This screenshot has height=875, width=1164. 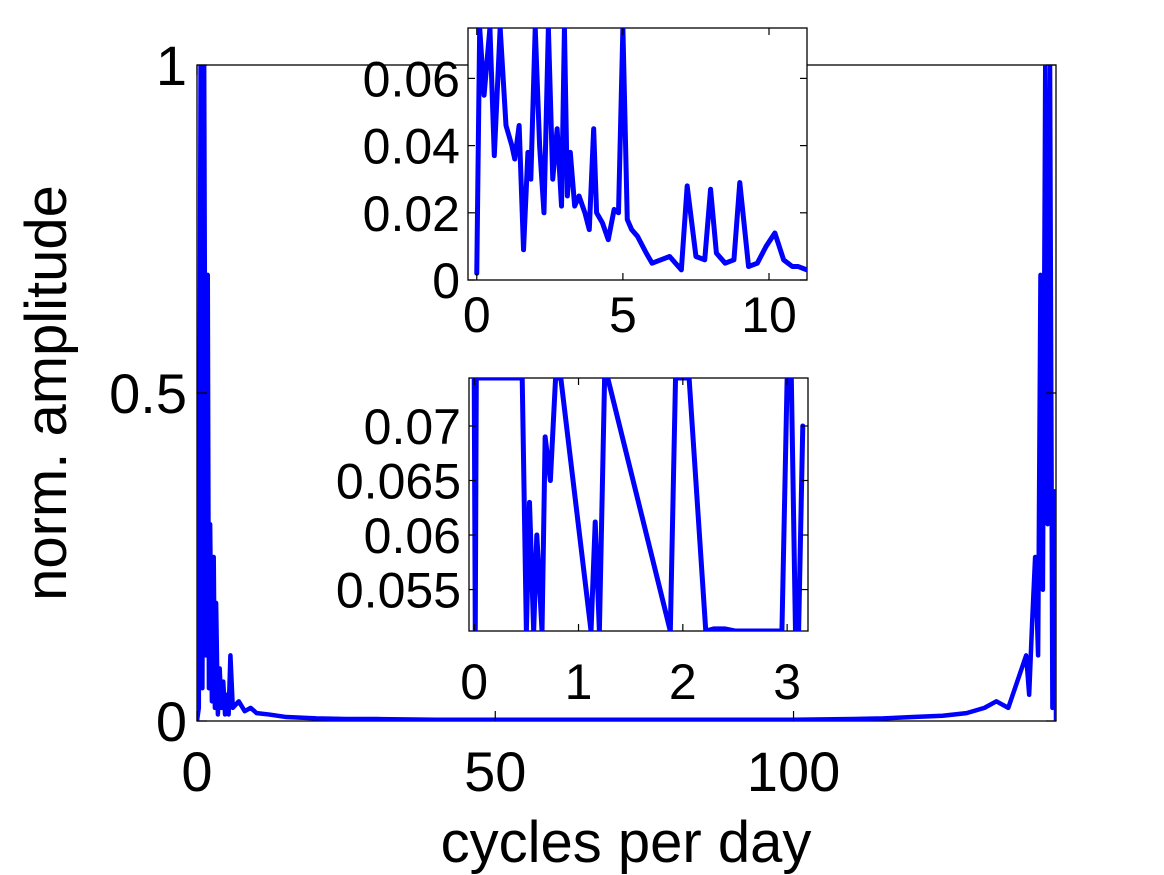 I want to click on inset-top-y-tick-label: 0.06, so click(x=411, y=79).